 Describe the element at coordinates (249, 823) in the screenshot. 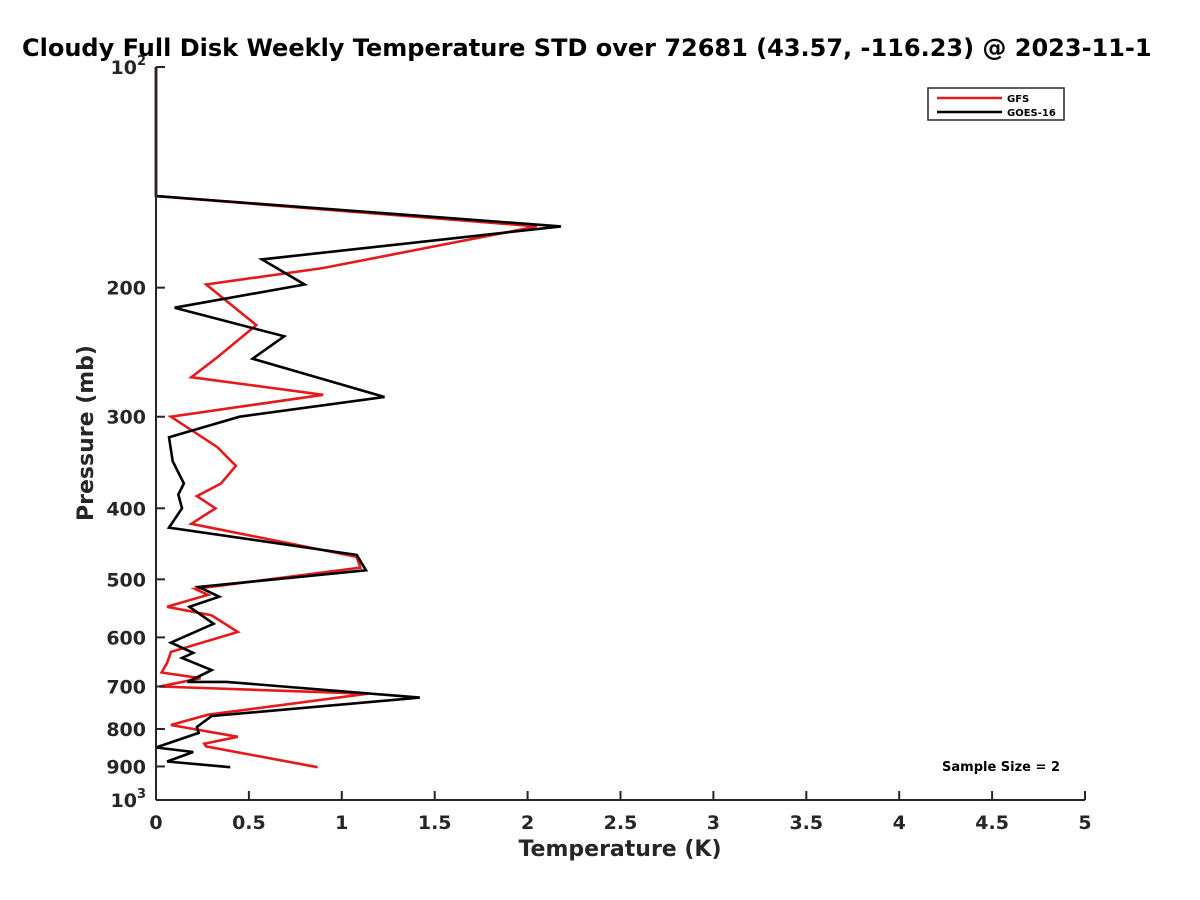

I see `x-tick-label: 0.5` at that location.